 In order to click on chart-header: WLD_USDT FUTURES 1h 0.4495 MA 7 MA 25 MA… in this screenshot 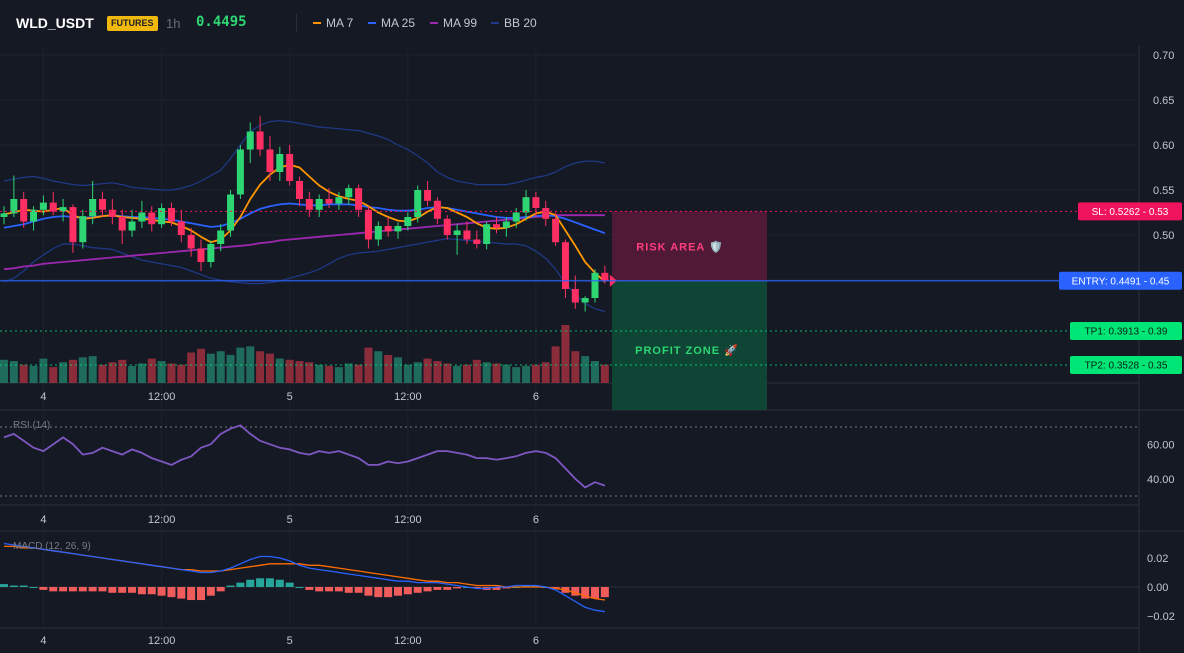, I will do `click(592, 23)`.